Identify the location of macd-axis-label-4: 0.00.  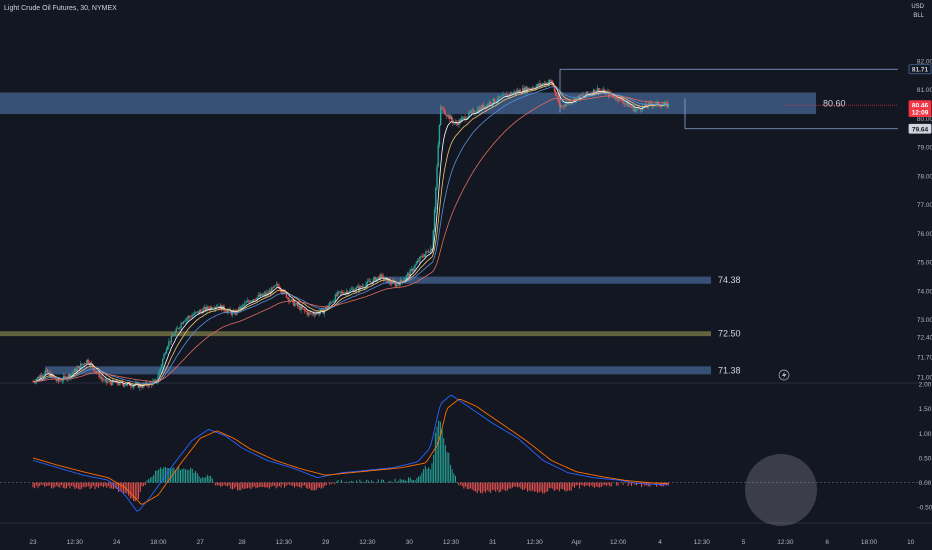
(925, 483).